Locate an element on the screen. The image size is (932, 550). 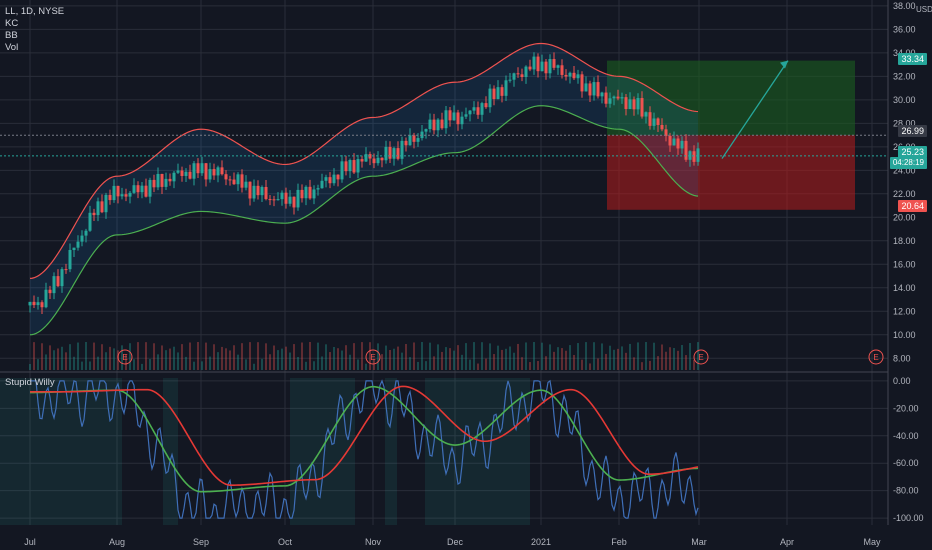
chart-legend: LL, 1D, NYSE KC BB Vol is located at coordinates (34, 30).